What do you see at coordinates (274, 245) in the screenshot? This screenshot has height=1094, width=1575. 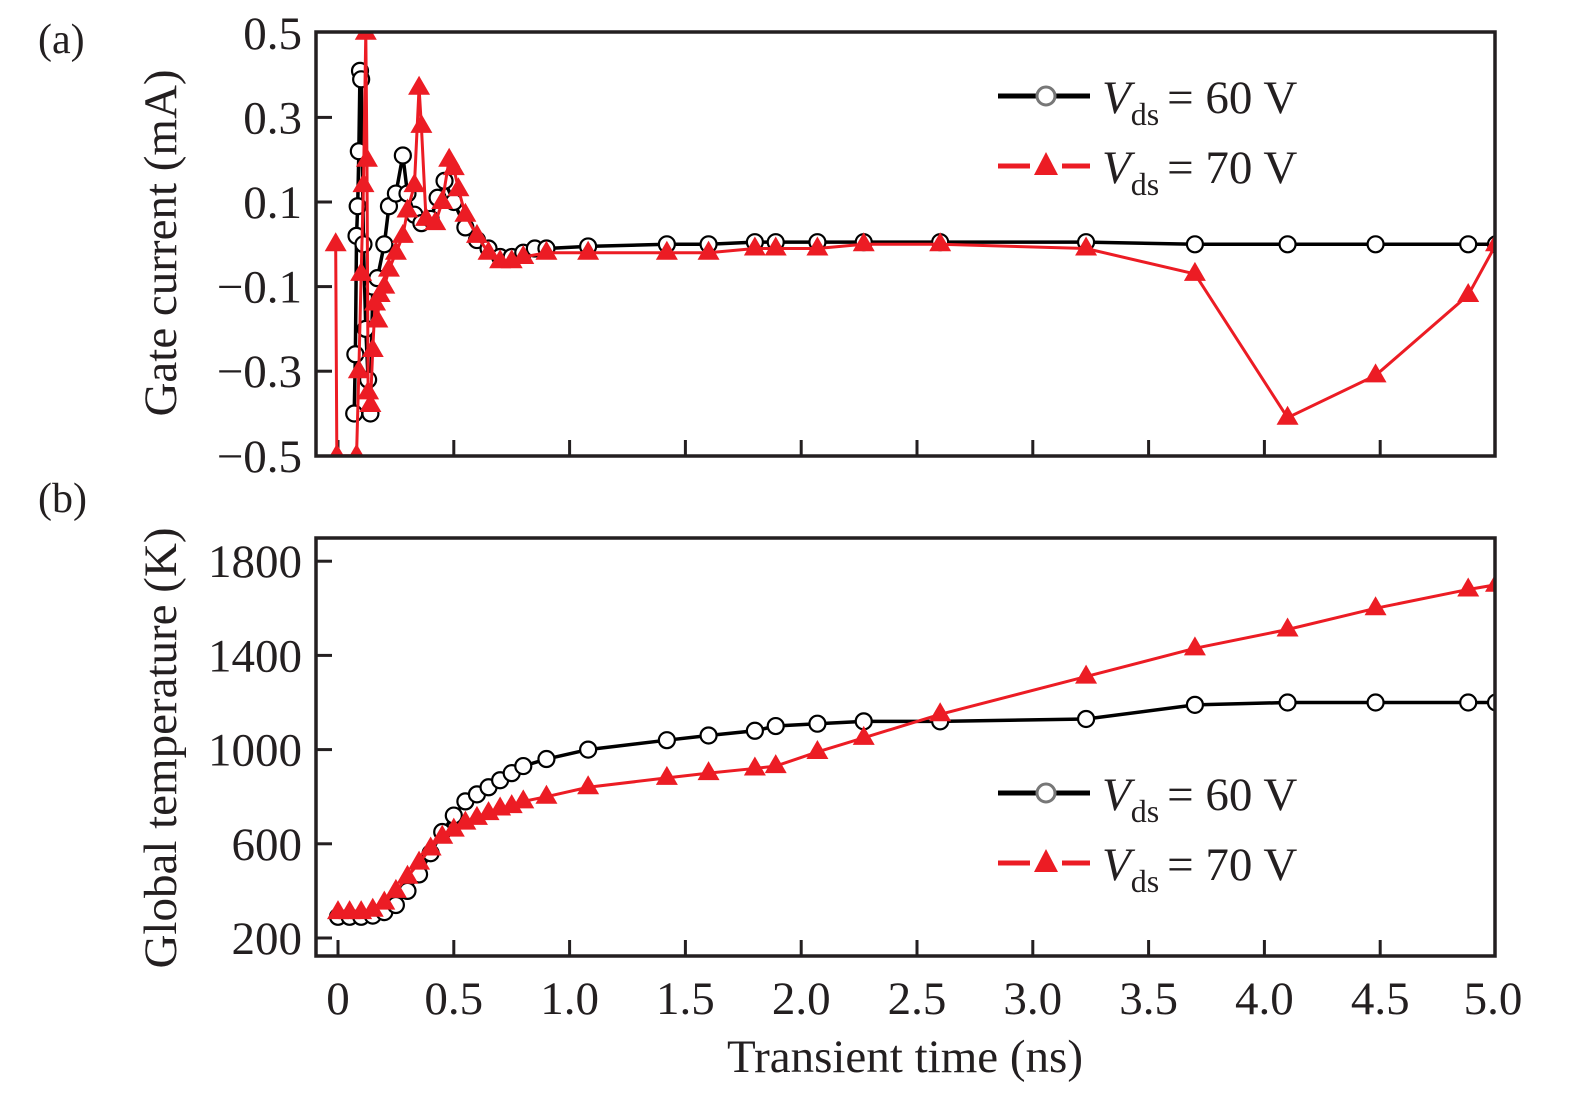 I see `y-ticks-a: 0.5 0.3 0.1 −0.1 −0.3 −0.5` at bounding box center [274, 245].